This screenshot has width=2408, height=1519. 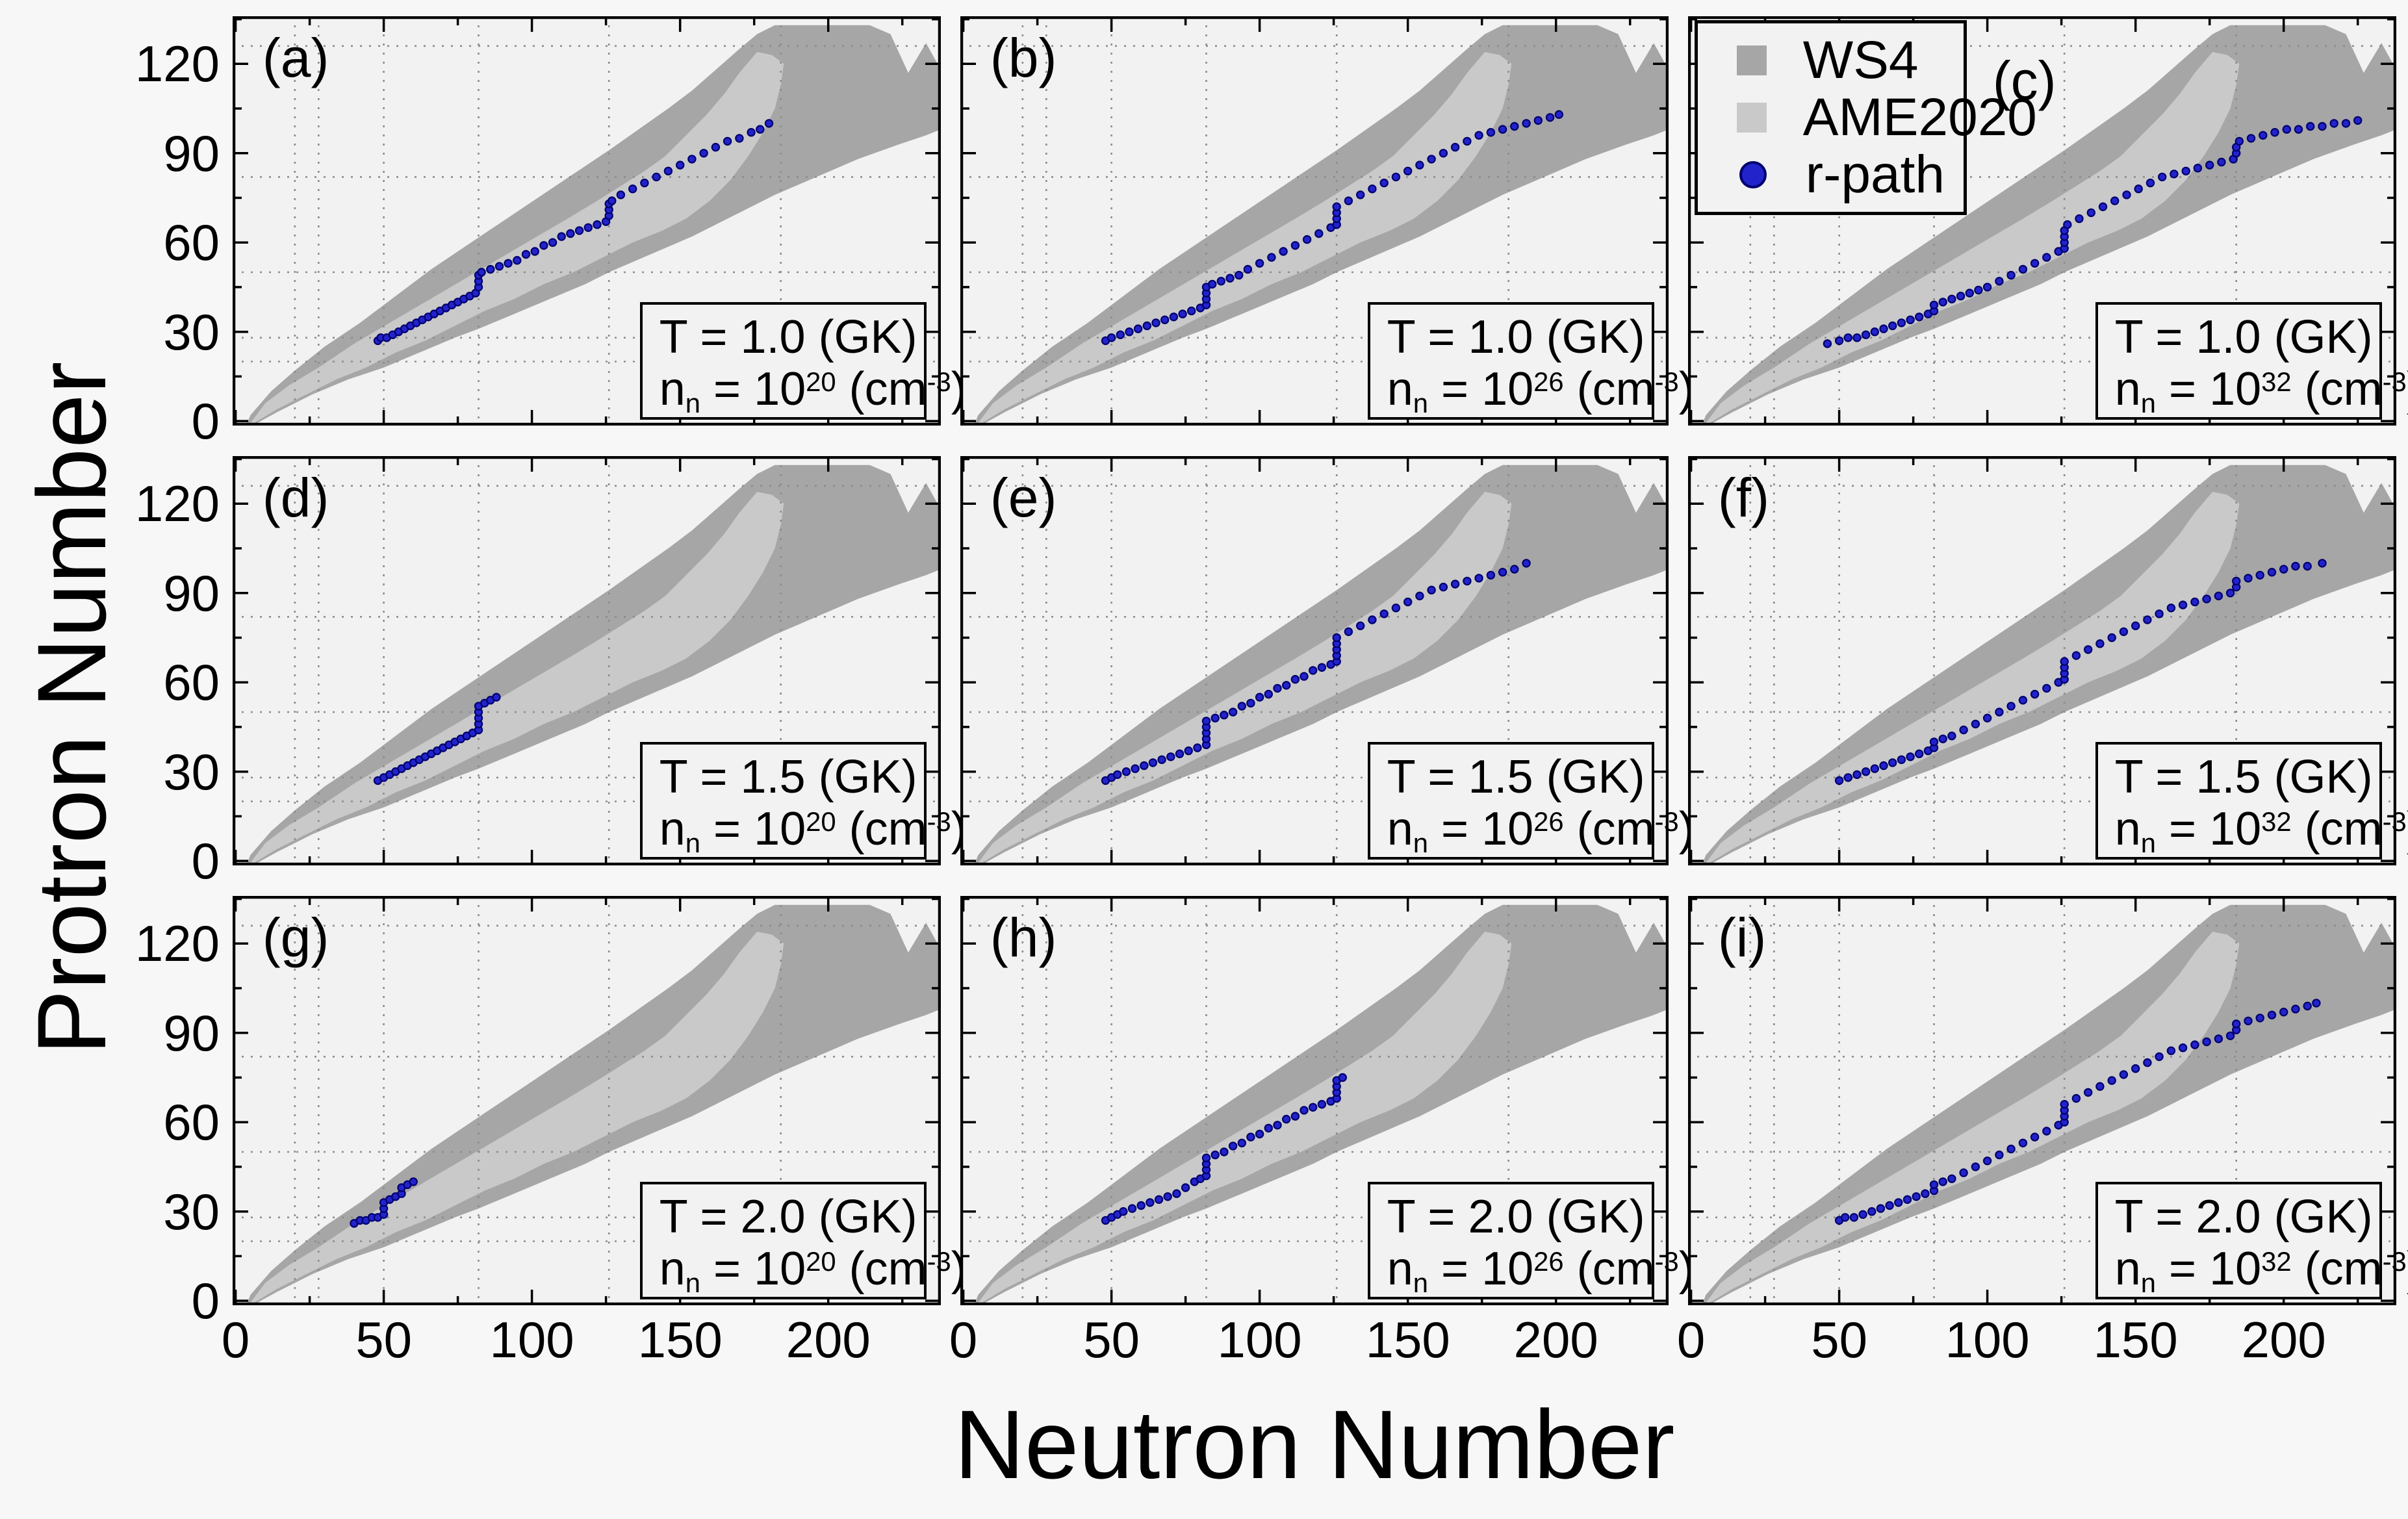 What do you see at coordinates (1860, 60) in the screenshot?
I see `legend-label: WS4` at bounding box center [1860, 60].